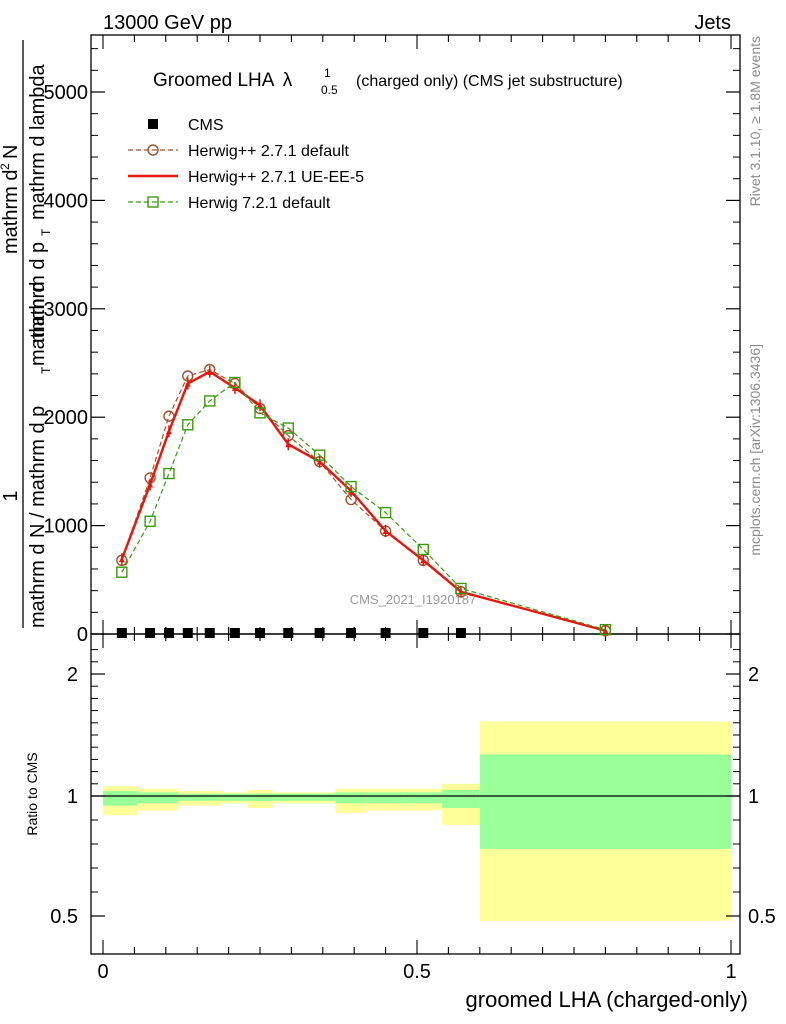 Image resolution: width=786 pixels, height=1024 pixels. Describe the element at coordinates (755, 121) in the screenshot. I see `rivet-label: Rivet 3.1.10, ≥ 1.8M events` at that location.